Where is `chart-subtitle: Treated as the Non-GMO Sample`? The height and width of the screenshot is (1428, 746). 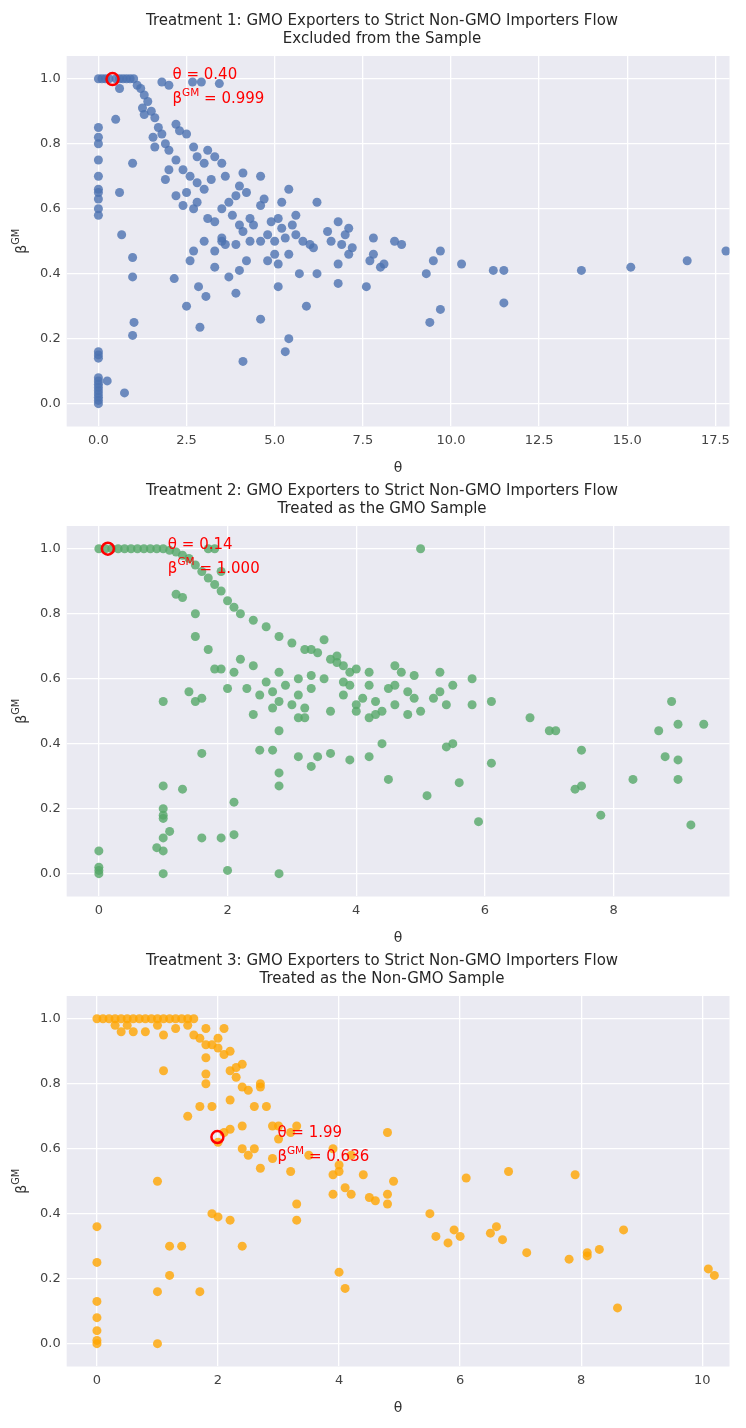 chart-subtitle: Treated as the Non-GMO Sample is located at coordinates (381, 977).